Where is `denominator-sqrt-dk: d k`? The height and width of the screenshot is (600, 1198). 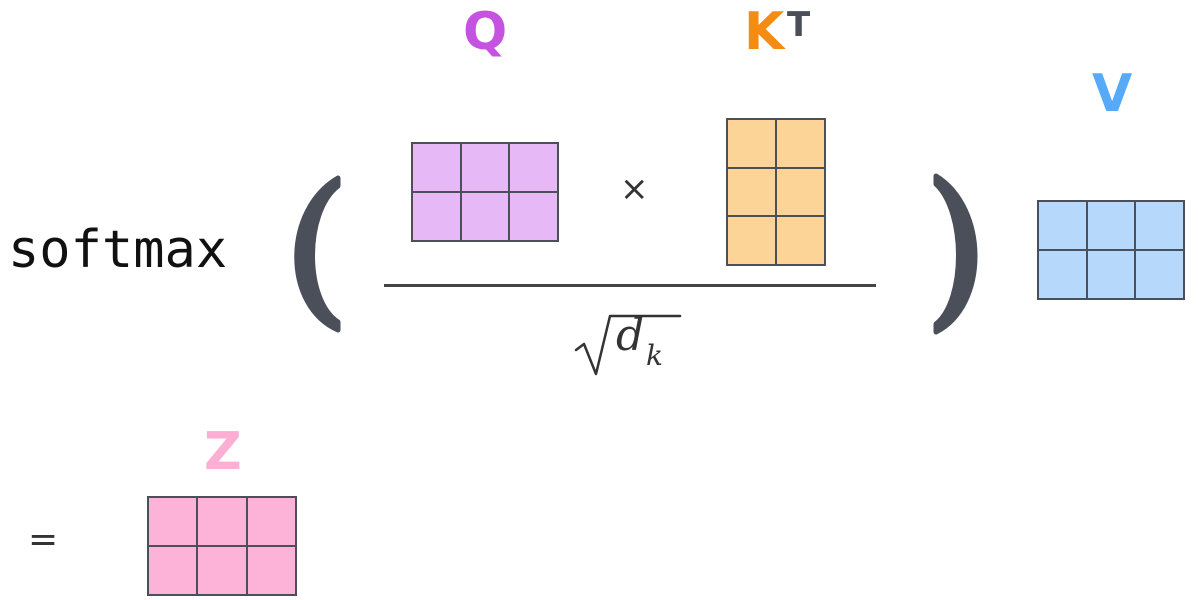
denominator-sqrt-dk: d k is located at coordinates (629, 345).